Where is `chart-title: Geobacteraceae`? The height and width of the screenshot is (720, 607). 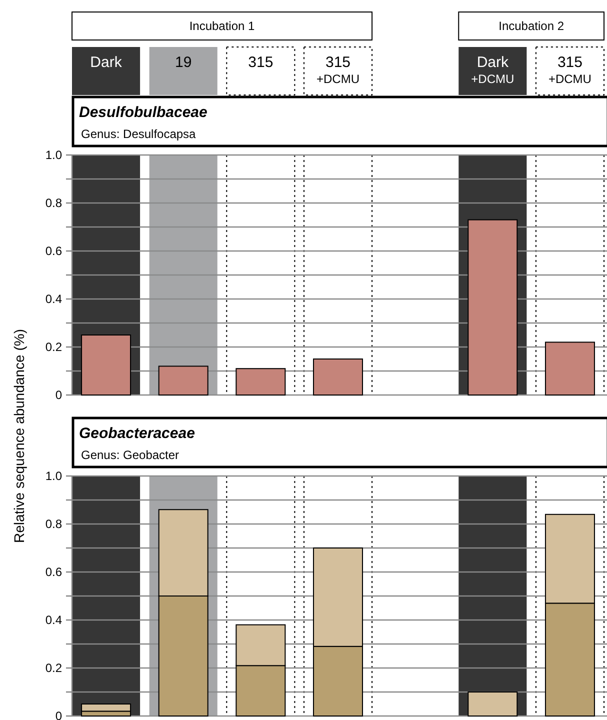 chart-title: Geobacteraceae is located at coordinates (137, 433).